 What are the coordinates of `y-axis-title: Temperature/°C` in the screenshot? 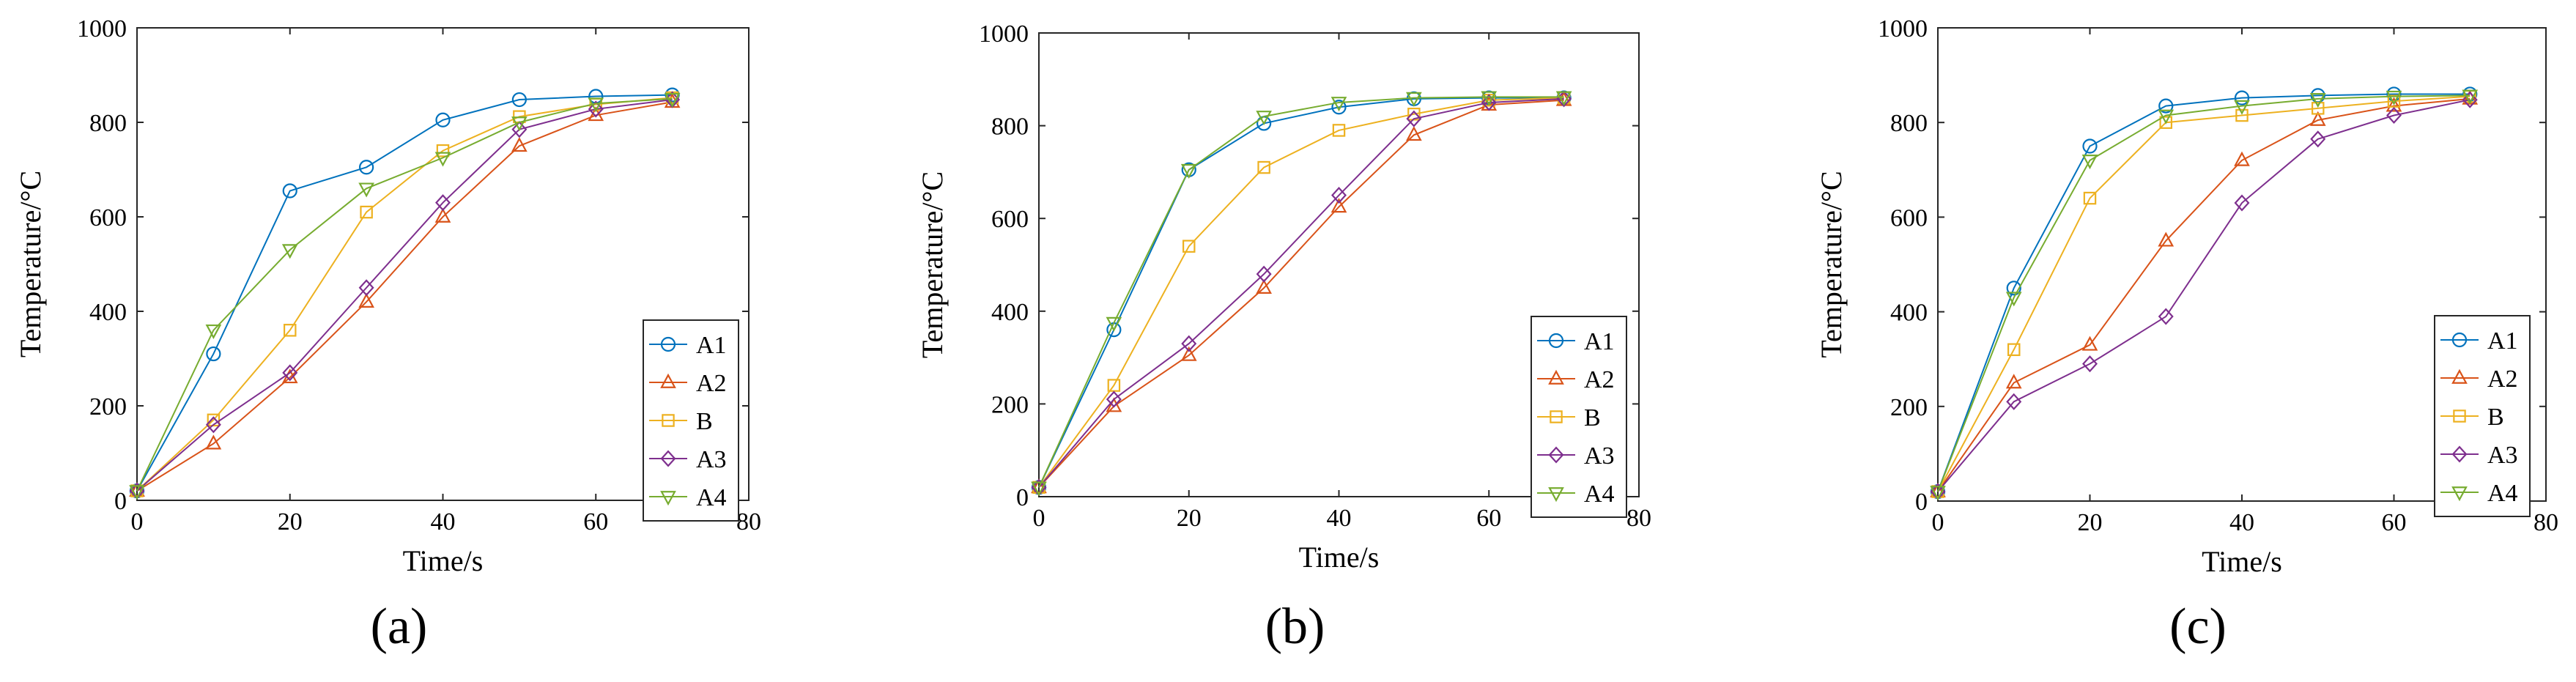 It's located at (932, 264).